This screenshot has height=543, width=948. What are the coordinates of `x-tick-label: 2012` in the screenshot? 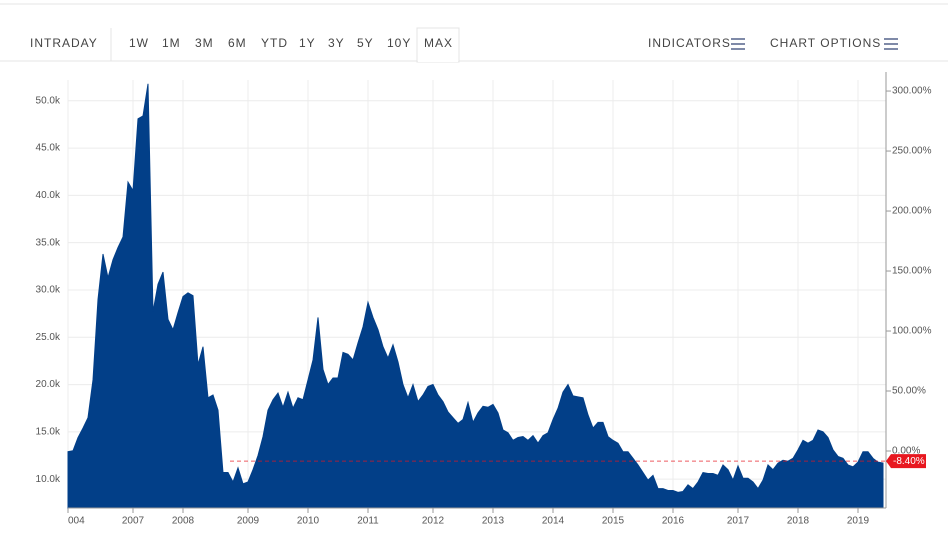 It's located at (433, 521).